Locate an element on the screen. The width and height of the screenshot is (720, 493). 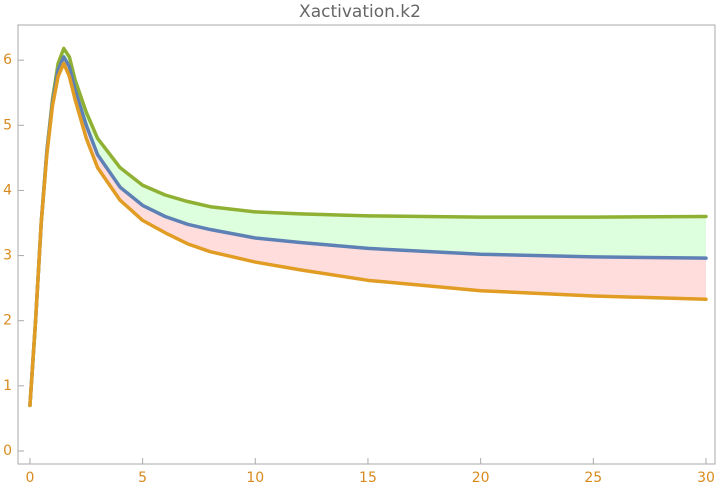
x-tick-label: 30 is located at coordinates (706, 478).